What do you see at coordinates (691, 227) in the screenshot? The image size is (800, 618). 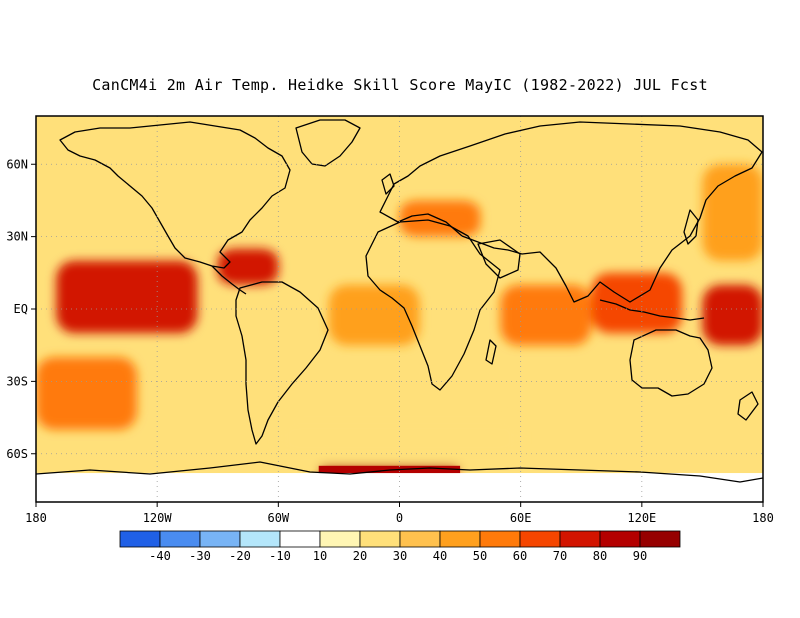 I see `coast-japan` at bounding box center [691, 227].